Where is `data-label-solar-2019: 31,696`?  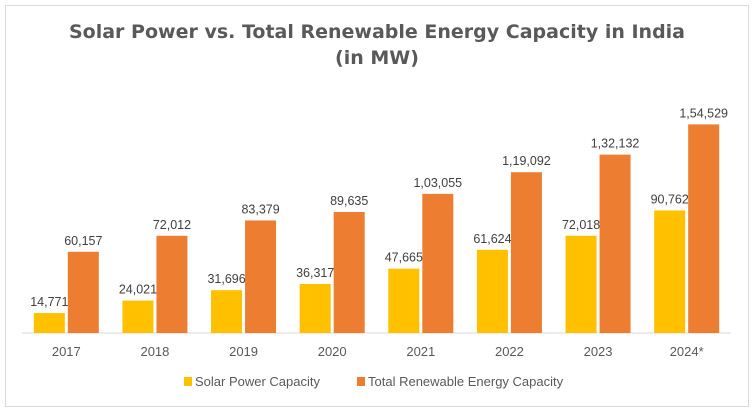 data-label-solar-2019: 31,696 is located at coordinates (226, 279).